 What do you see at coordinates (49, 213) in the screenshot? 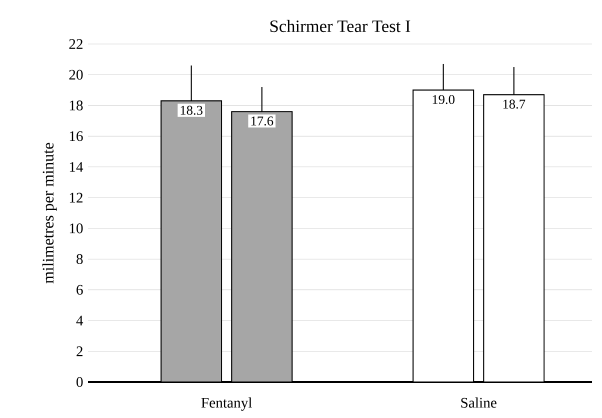
I see `y-axis-title: milimetres per minute` at bounding box center [49, 213].